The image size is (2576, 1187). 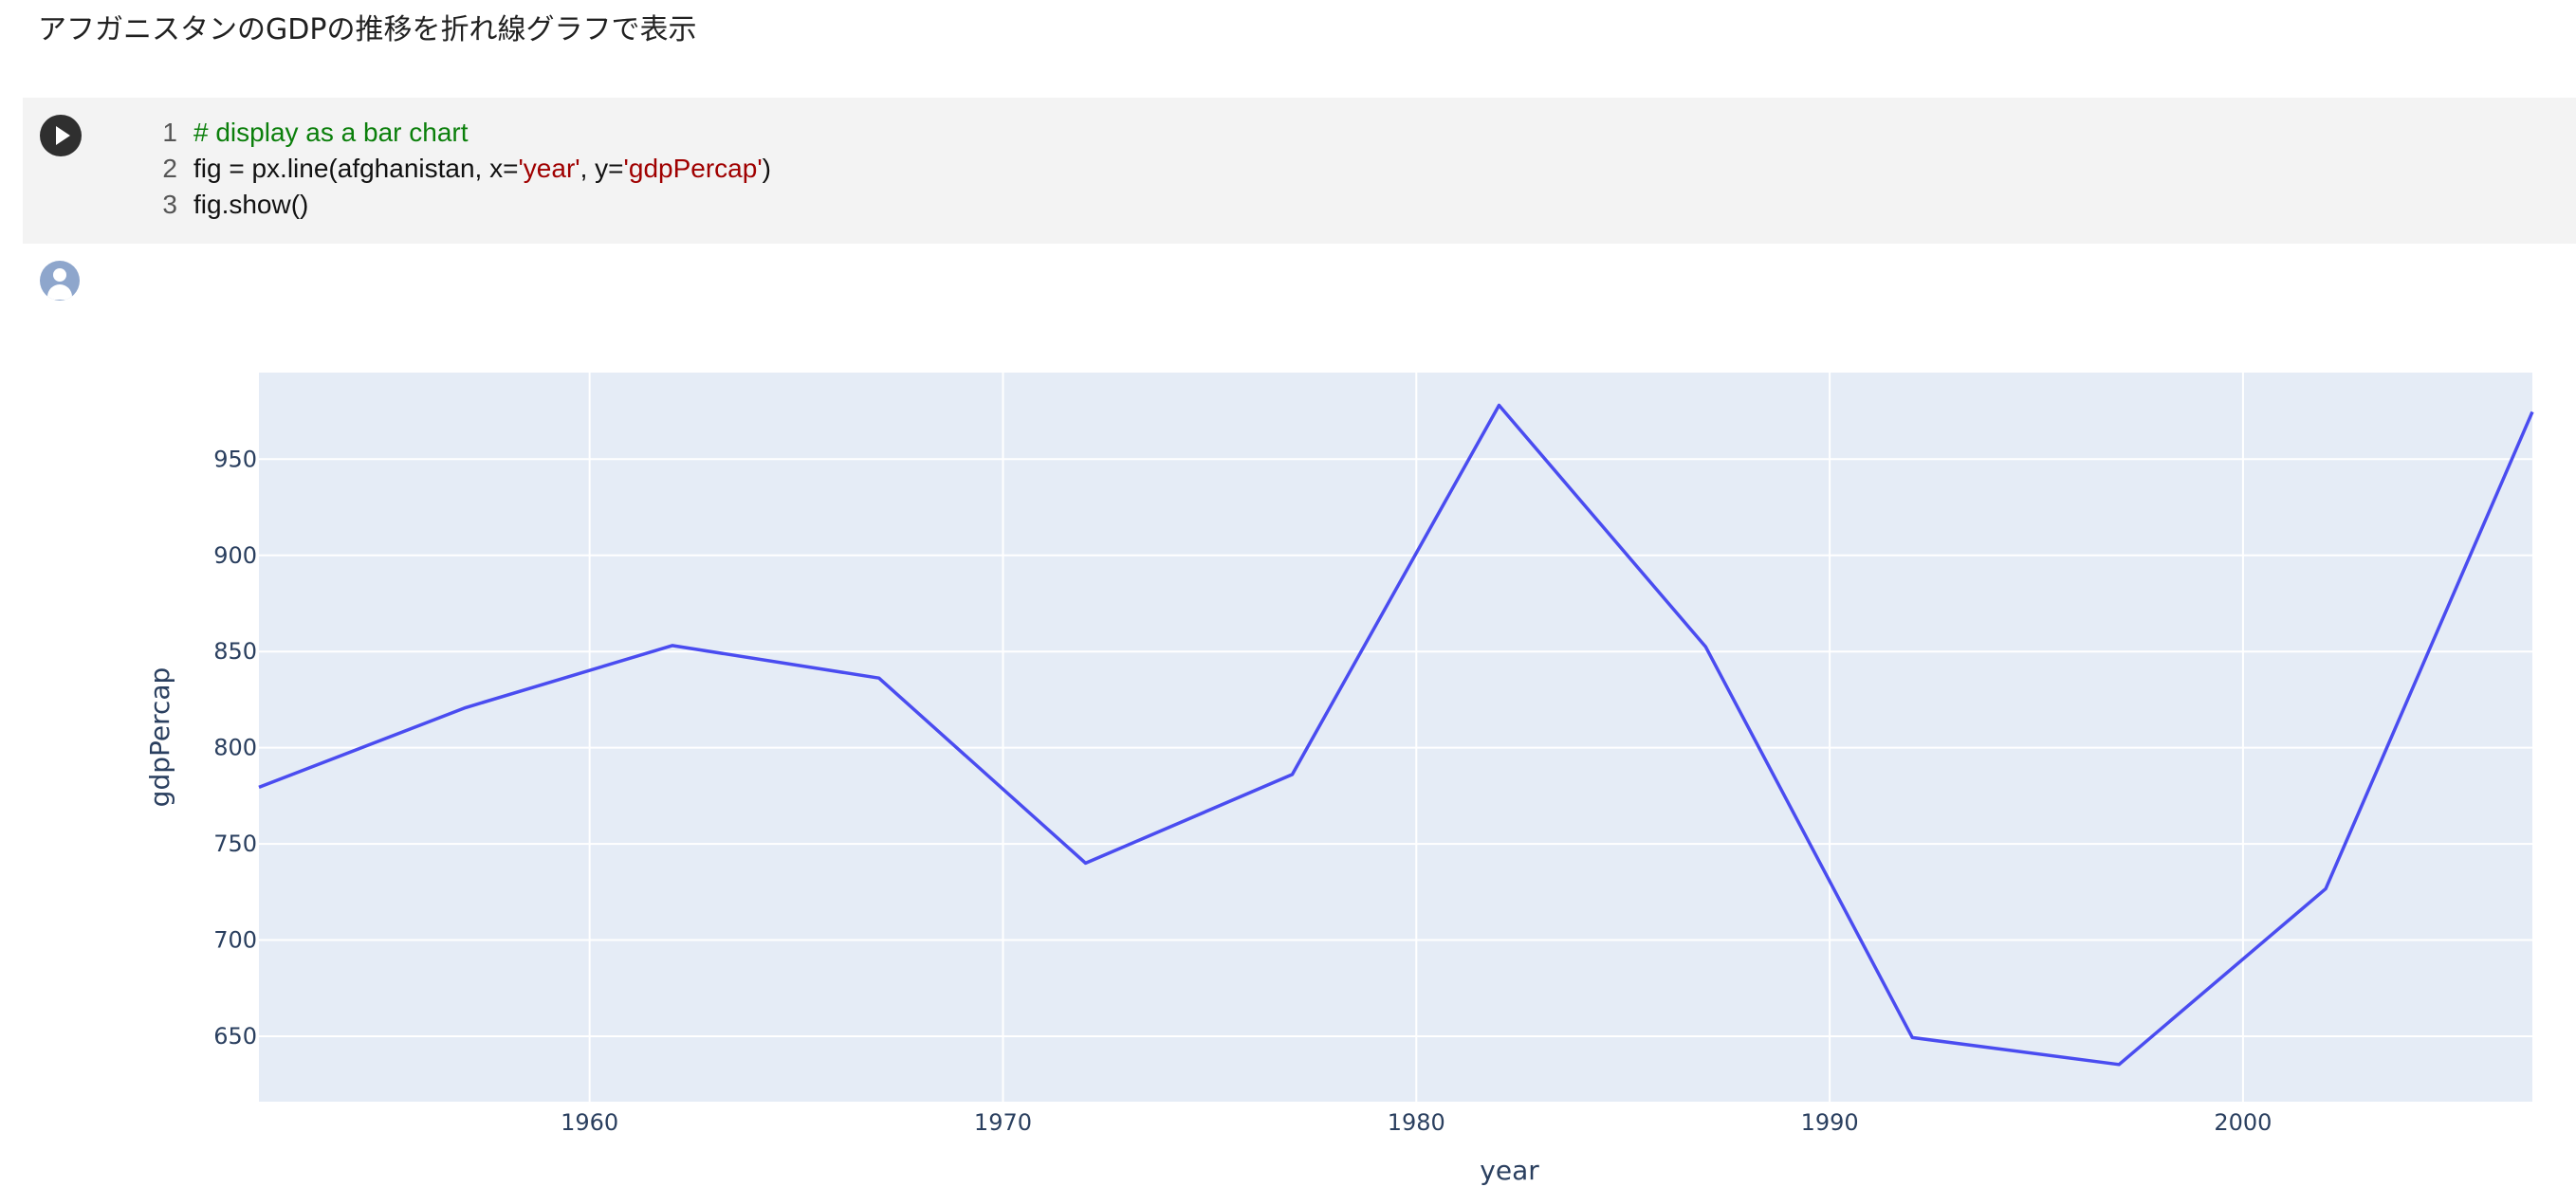 I want to click on code-token: fig.show(), so click(x=251, y=204).